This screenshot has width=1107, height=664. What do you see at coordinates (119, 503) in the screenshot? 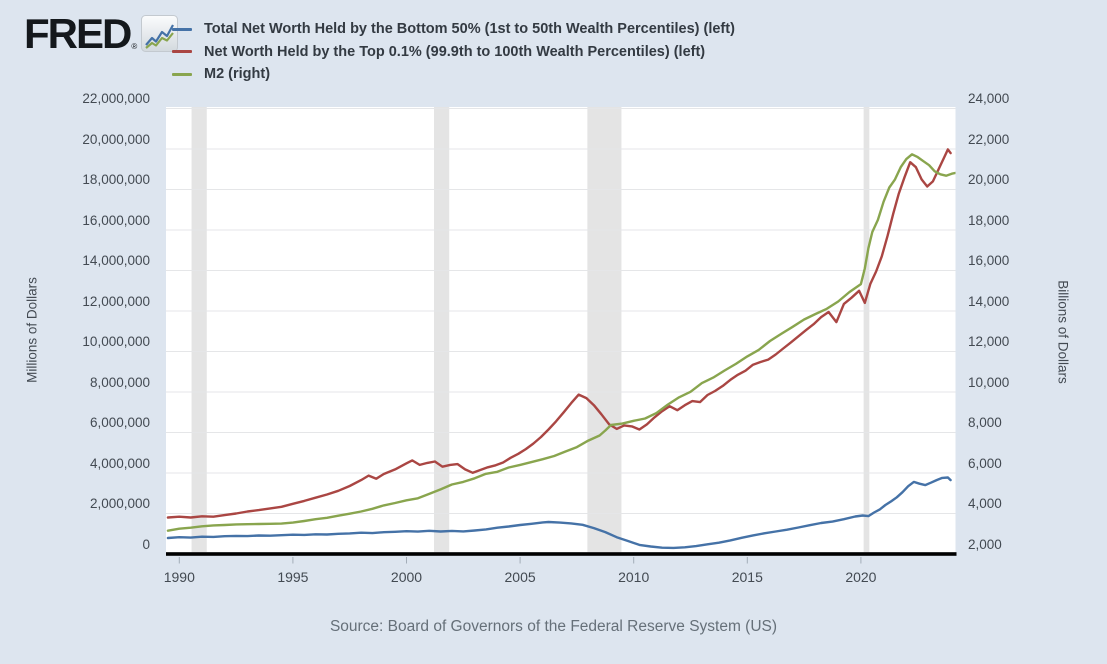
I see `y-axis-tick-label-left: 2,000,000` at bounding box center [119, 503].